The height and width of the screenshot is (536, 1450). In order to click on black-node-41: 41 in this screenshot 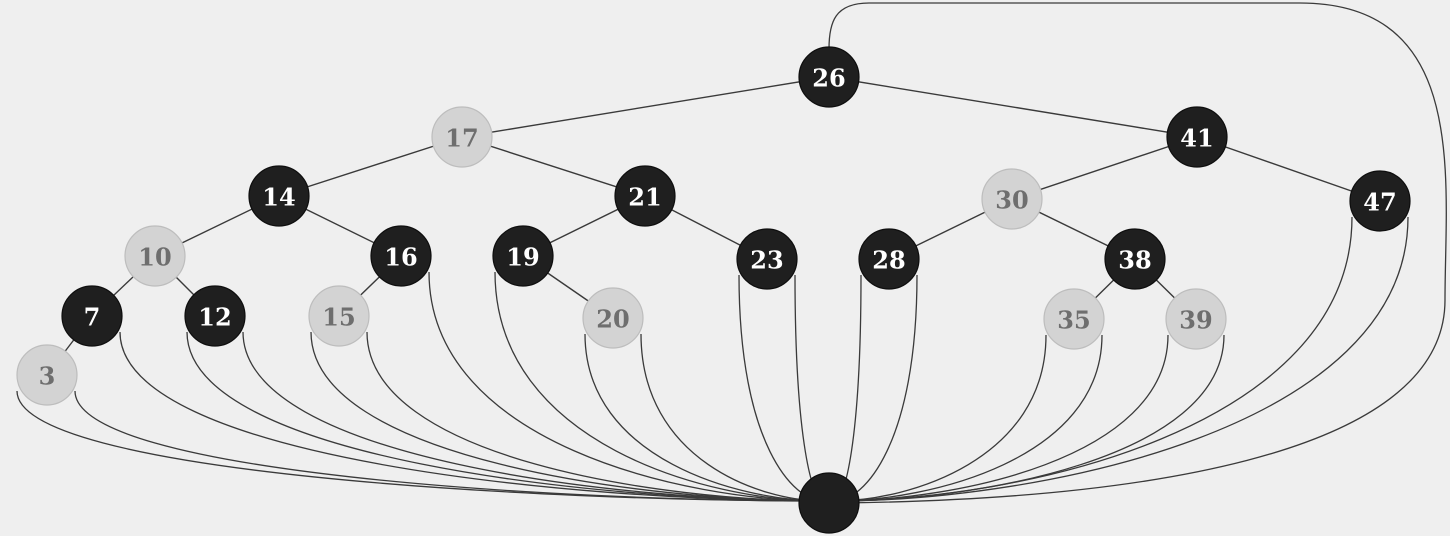, I will do `click(1197, 137)`.